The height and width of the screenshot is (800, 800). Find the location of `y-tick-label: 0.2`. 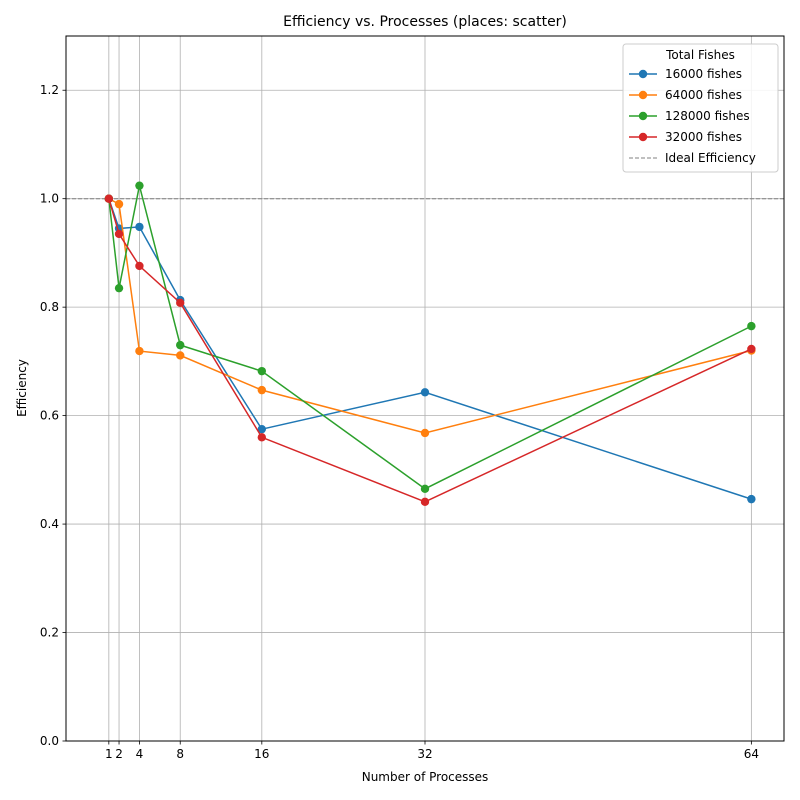

y-tick-label: 0.2 is located at coordinates (49, 633).